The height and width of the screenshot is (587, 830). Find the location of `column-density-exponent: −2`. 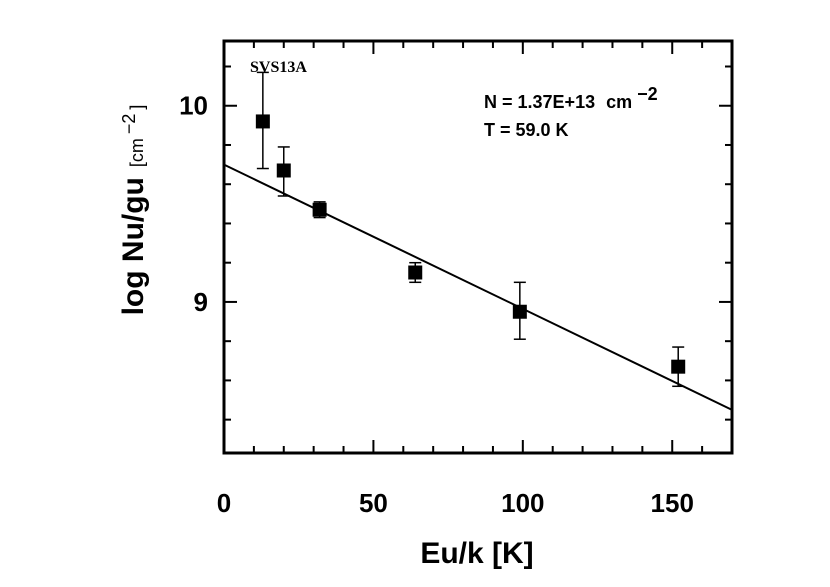

column-density-exponent: −2 is located at coordinates (647, 94).